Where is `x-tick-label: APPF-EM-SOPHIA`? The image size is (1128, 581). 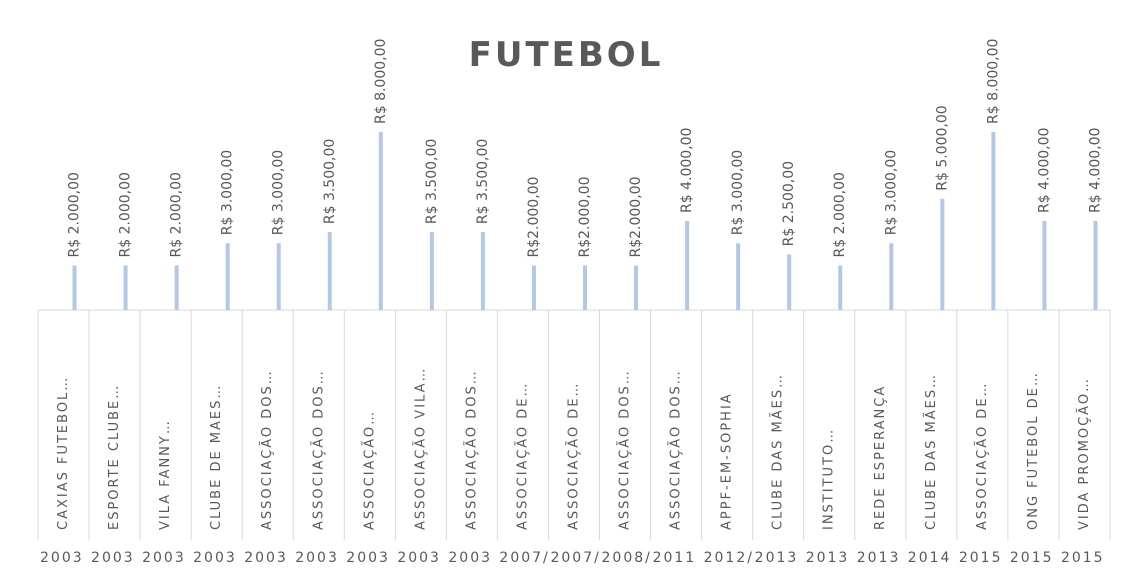
x-tick-label: APPF-EM-SOPHIA is located at coordinates (727, 461).